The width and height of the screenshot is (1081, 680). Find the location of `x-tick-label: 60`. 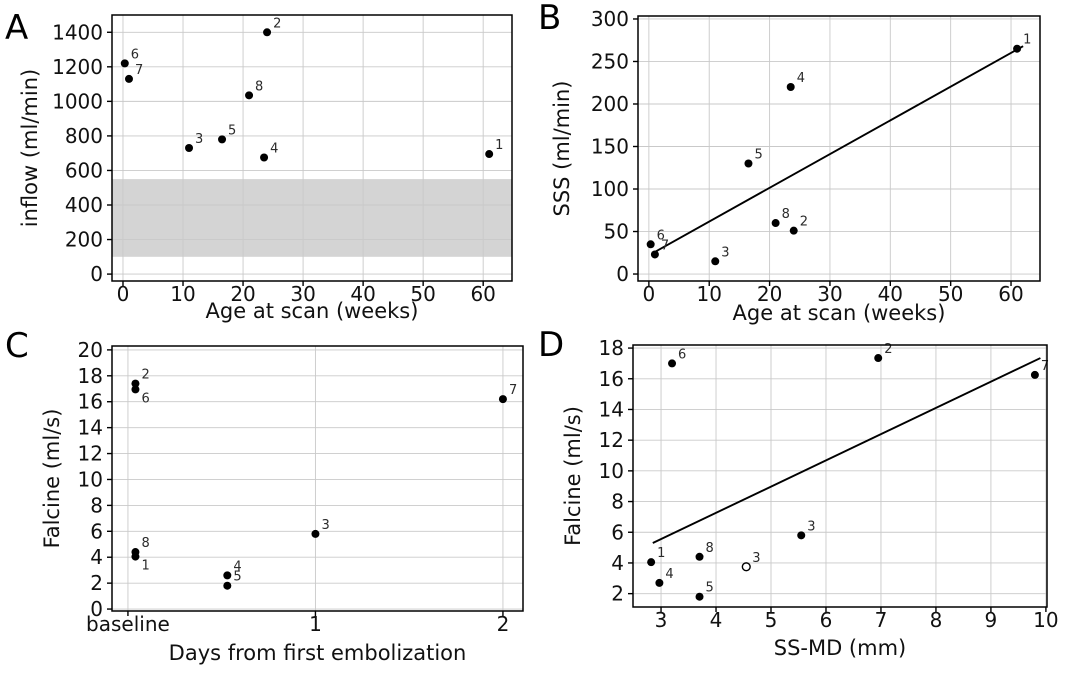

x-tick-label: 60 is located at coordinates (1010, 294).